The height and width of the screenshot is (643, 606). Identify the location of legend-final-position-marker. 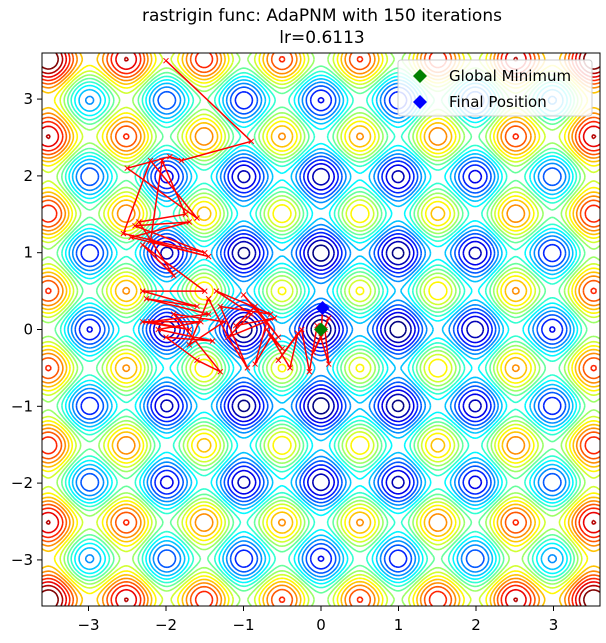
(420, 102).